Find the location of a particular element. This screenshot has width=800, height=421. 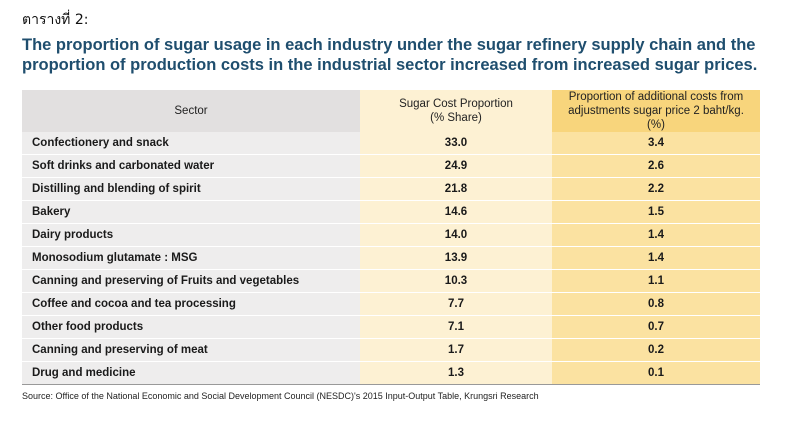

table-row: Dairy products 14.0 1.4 is located at coordinates (391, 235).